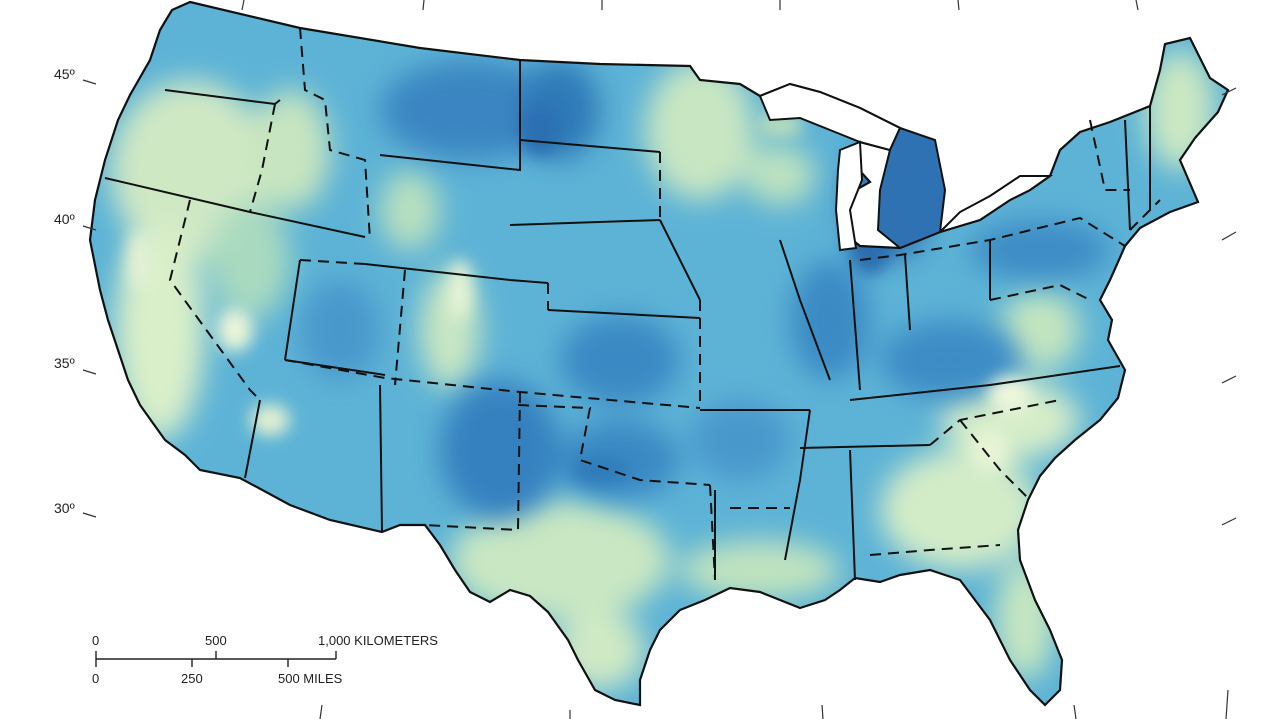  Describe the element at coordinates (192, 678) in the screenshot. I see `scale-mi-250: 250` at that location.